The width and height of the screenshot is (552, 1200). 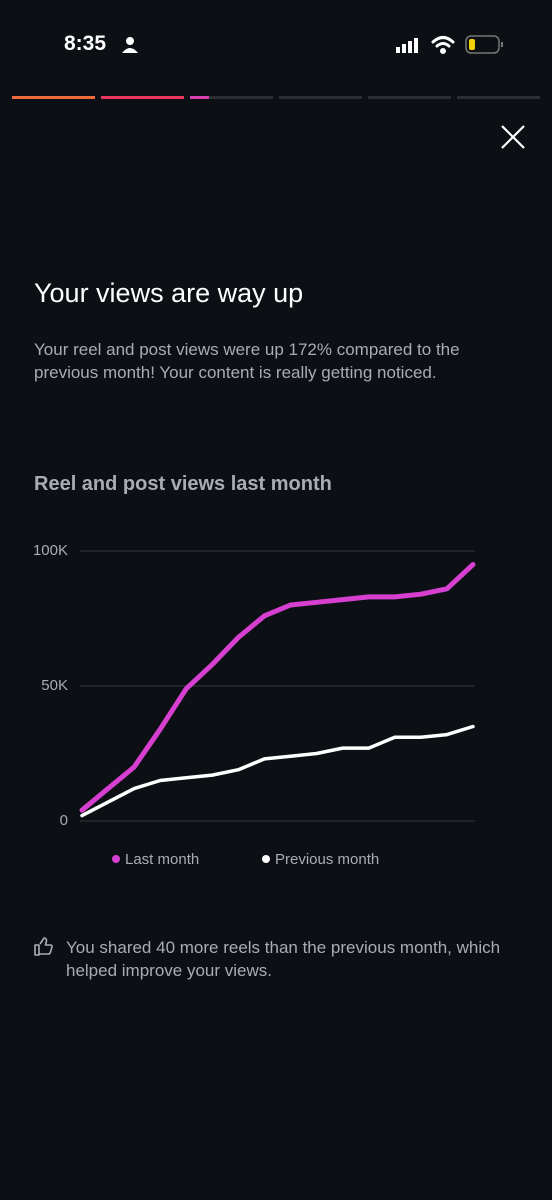 I want to click on y-tick-label: 100K, so click(x=50, y=550).